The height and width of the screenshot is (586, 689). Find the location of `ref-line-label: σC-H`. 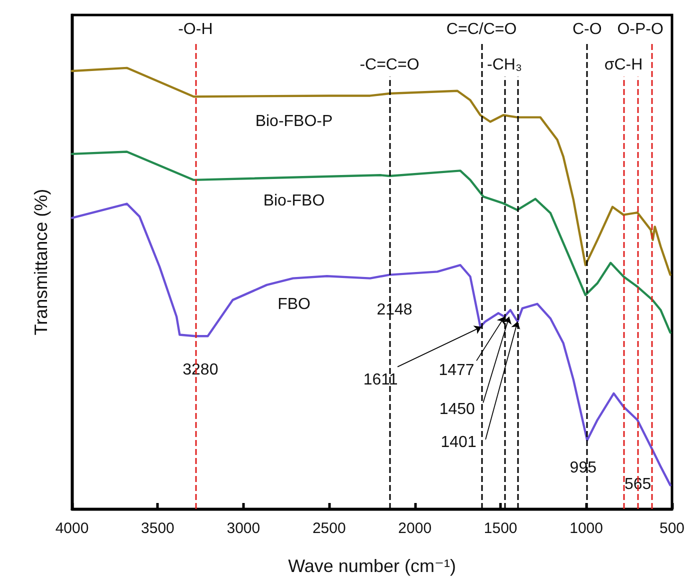

ref-line-label: σC-H is located at coordinates (623, 65).